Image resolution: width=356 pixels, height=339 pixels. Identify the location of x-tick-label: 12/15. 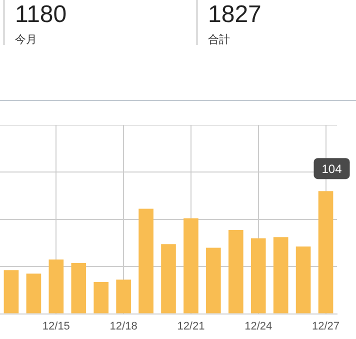
(56, 326).